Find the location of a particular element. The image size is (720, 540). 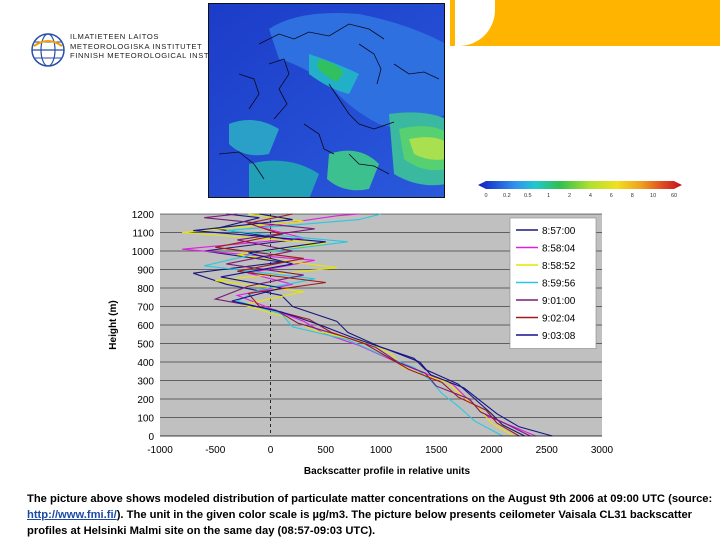

legend-label: 9:02:04 is located at coordinates (559, 319).